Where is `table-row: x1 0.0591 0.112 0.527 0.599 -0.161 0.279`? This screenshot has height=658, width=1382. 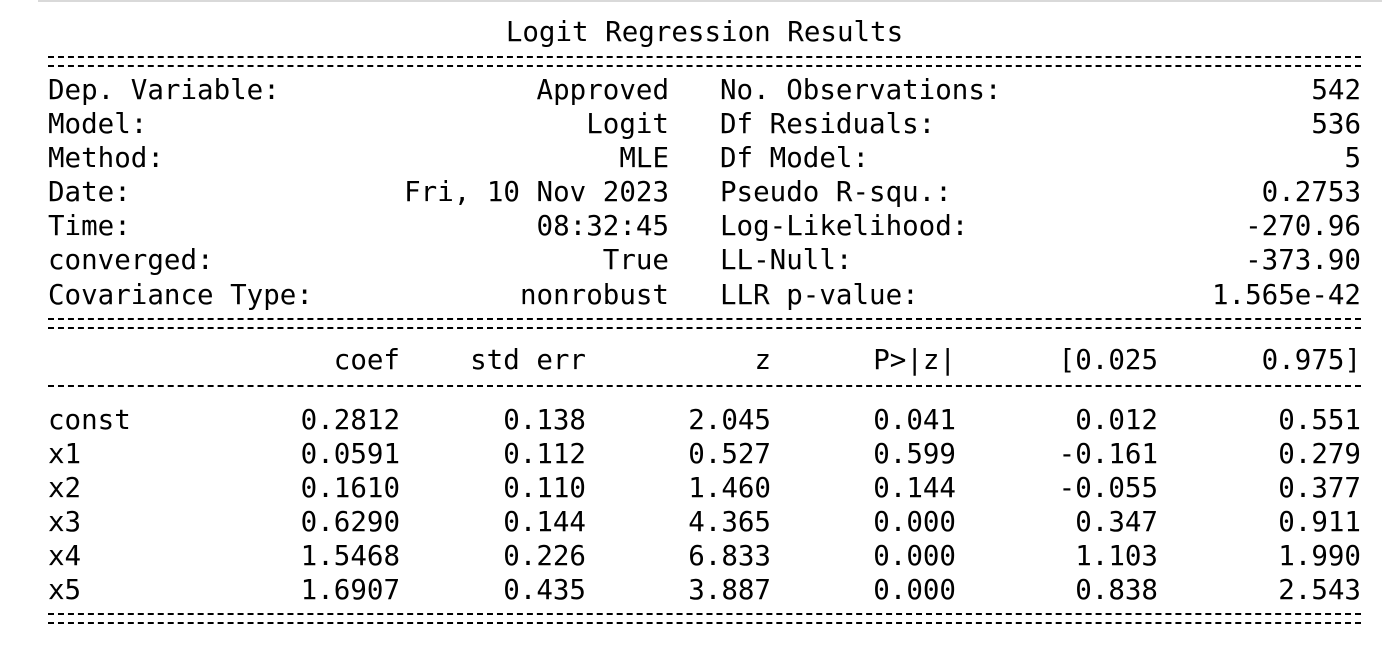
table-row: x1 0.0591 0.112 0.527 0.599 -0.161 0.279 is located at coordinates (704, 454).